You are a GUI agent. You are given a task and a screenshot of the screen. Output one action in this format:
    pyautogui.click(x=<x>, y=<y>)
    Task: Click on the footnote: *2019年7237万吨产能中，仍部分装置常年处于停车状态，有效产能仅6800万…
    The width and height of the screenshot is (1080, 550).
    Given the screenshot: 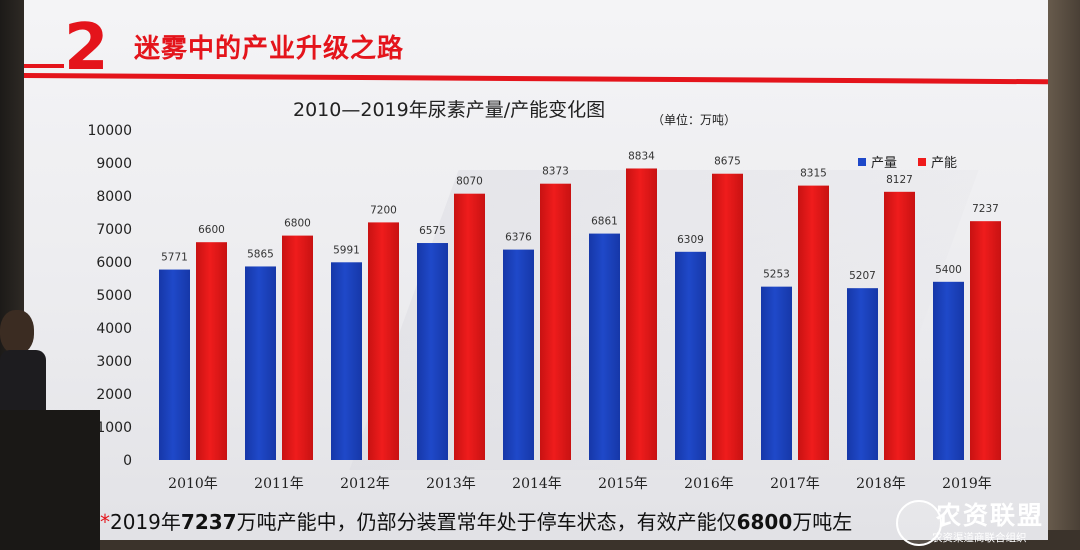 What is the action you would take?
    pyautogui.click(x=476, y=520)
    